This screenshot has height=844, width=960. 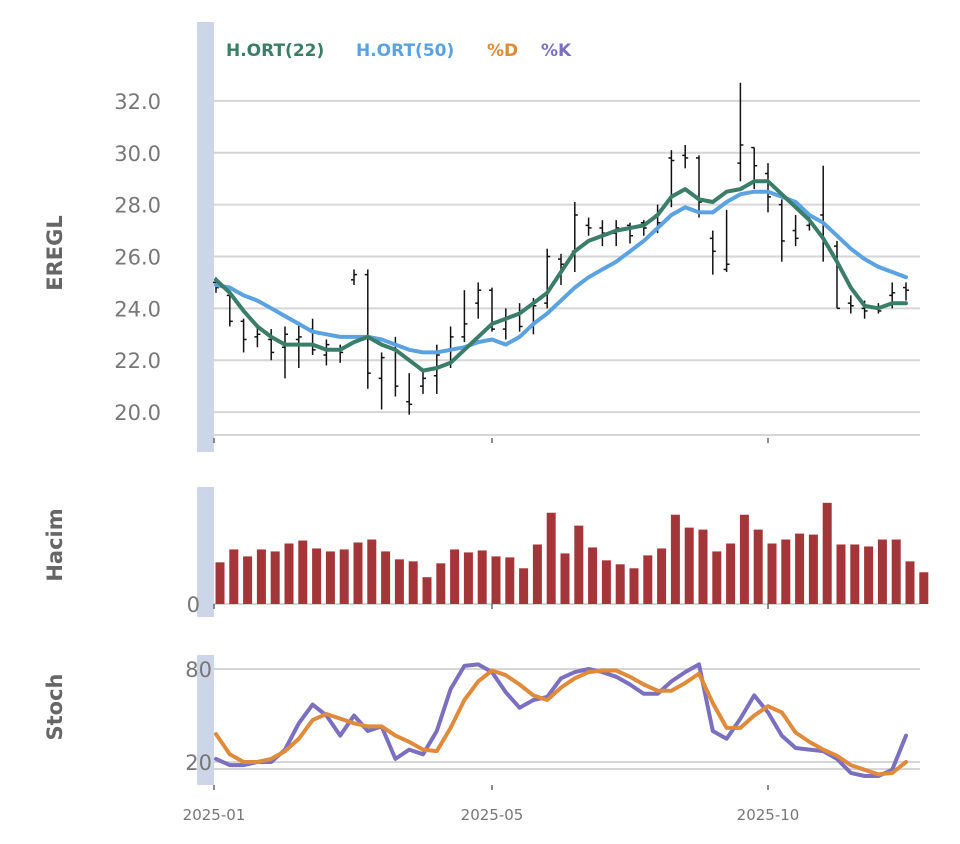 What do you see at coordinates (567, 719) in the screenshot?
I see `stoch-grid` at bounding box center [567, 719].